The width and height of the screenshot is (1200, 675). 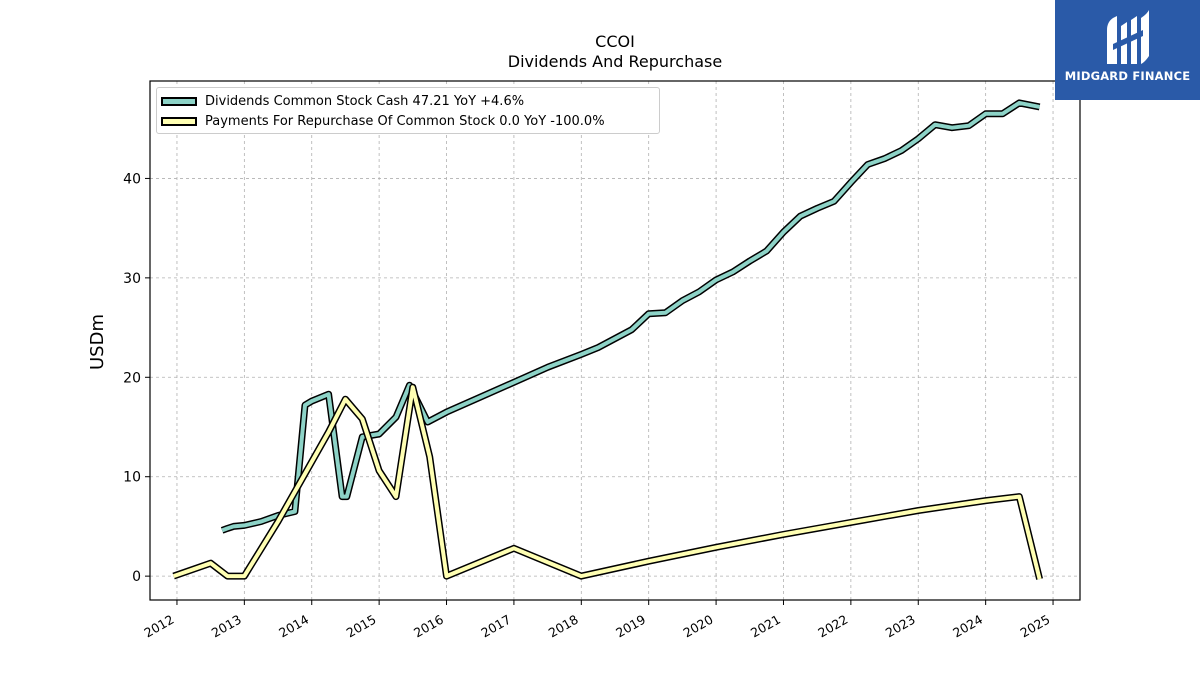 I want to click on x-tick-label-2012: 2012, so click(x=158, y=626).